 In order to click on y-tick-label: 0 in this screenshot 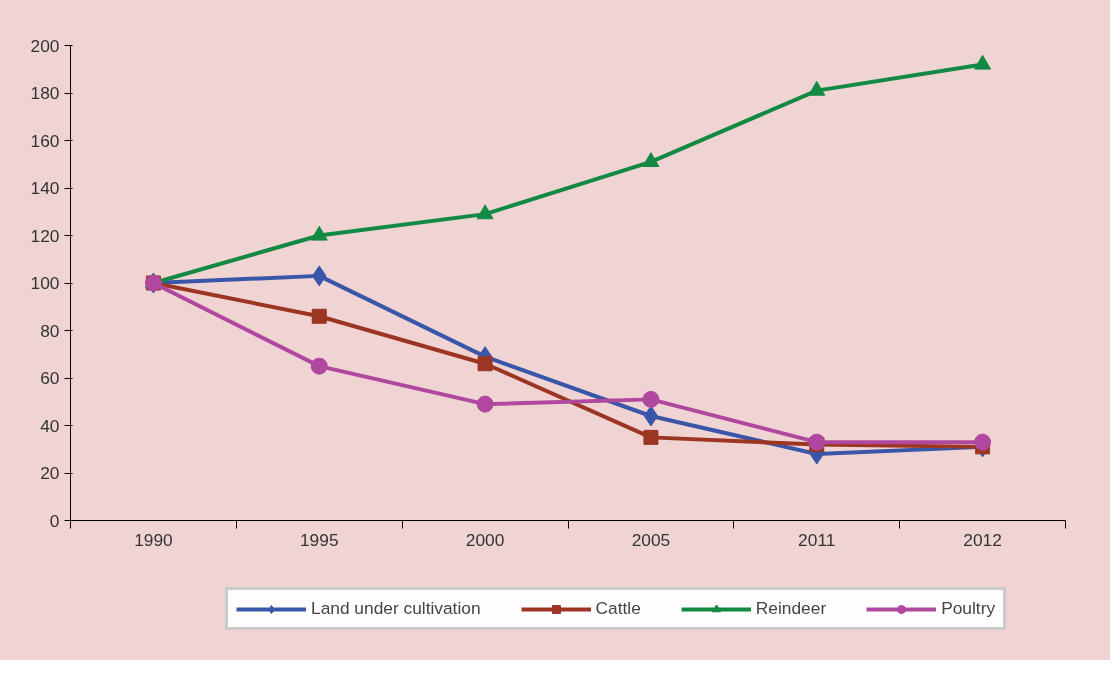, I will do `click(54, 520)`.